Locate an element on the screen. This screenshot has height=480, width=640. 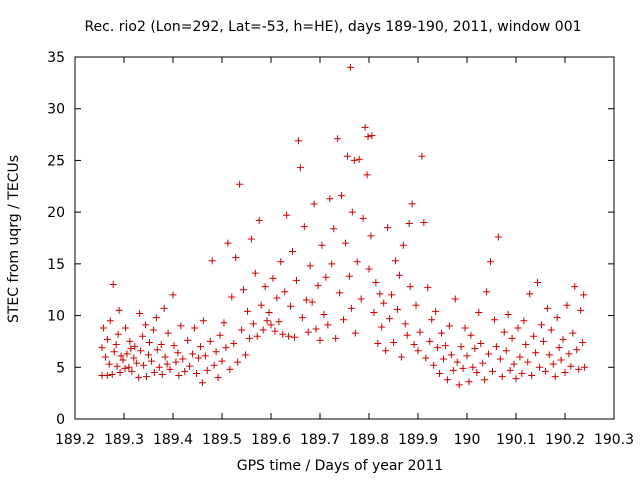
x-tick-label: 189.5 is located at coordinates (222, 440).